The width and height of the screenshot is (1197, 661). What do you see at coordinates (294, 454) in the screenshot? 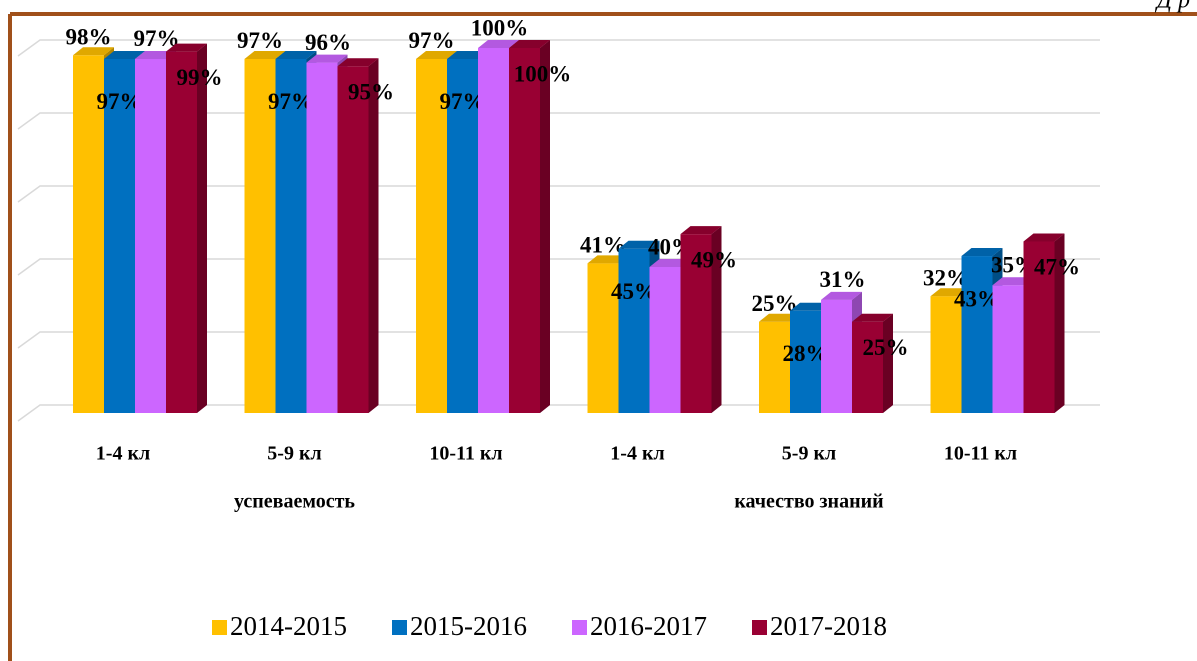
I see `x-tick-label: 5-9 кл` at bounding box center [294, 454].